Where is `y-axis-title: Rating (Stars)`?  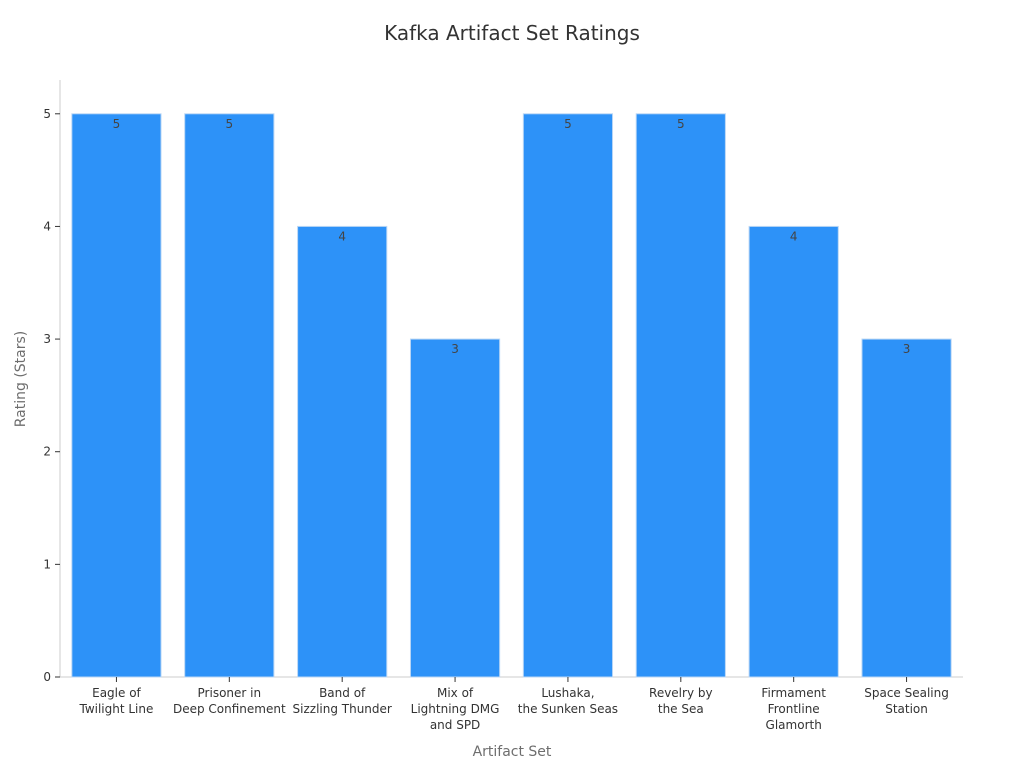
y-axis-title: Rating (Stars) is located at coordinates (21, 379).